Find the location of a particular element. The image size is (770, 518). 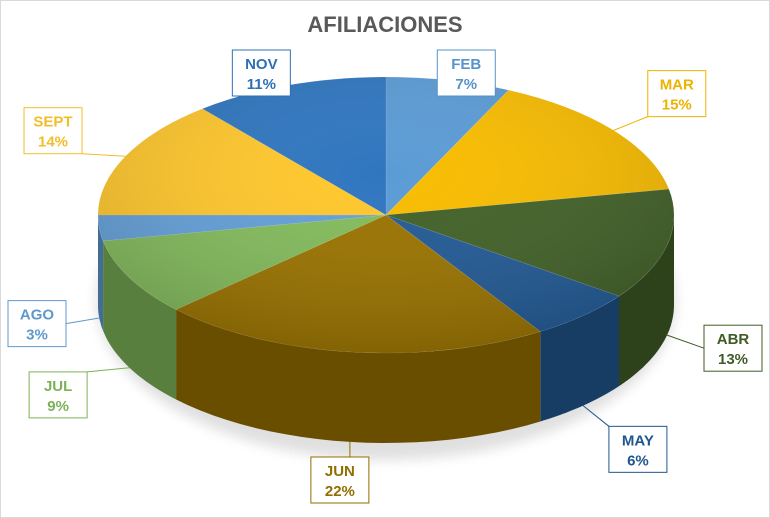

slice-label-jun: JUN is located at coordinates (340, 471).